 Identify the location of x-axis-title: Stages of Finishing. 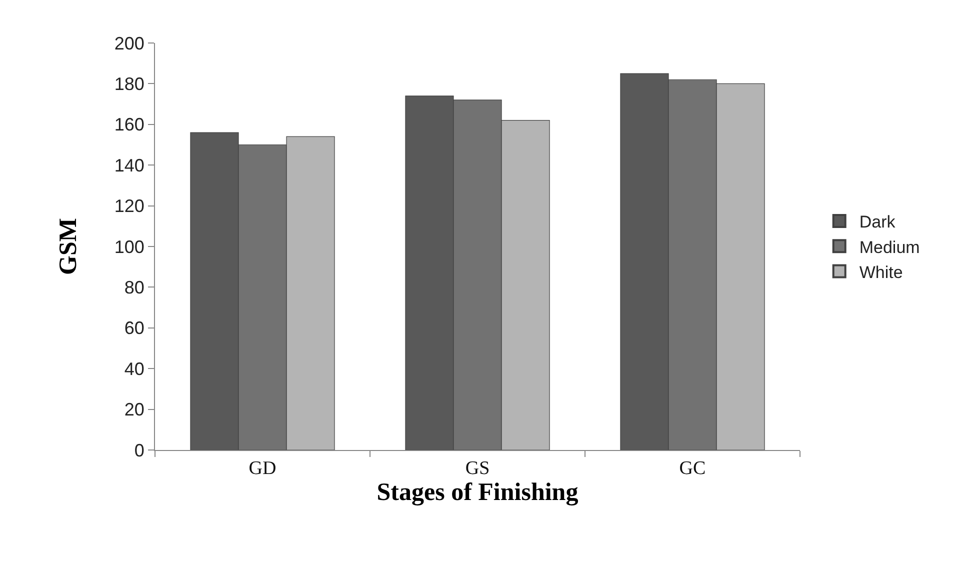
(477, 492).